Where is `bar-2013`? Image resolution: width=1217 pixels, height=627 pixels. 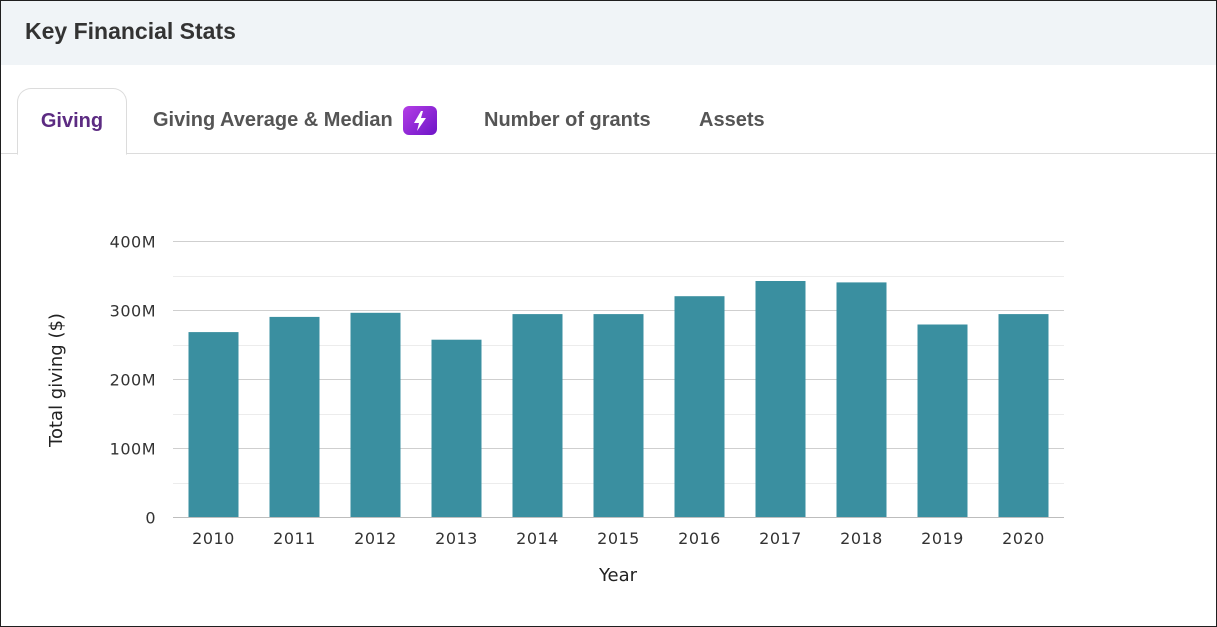 bar-2013 is located at coordinates (456, 428).